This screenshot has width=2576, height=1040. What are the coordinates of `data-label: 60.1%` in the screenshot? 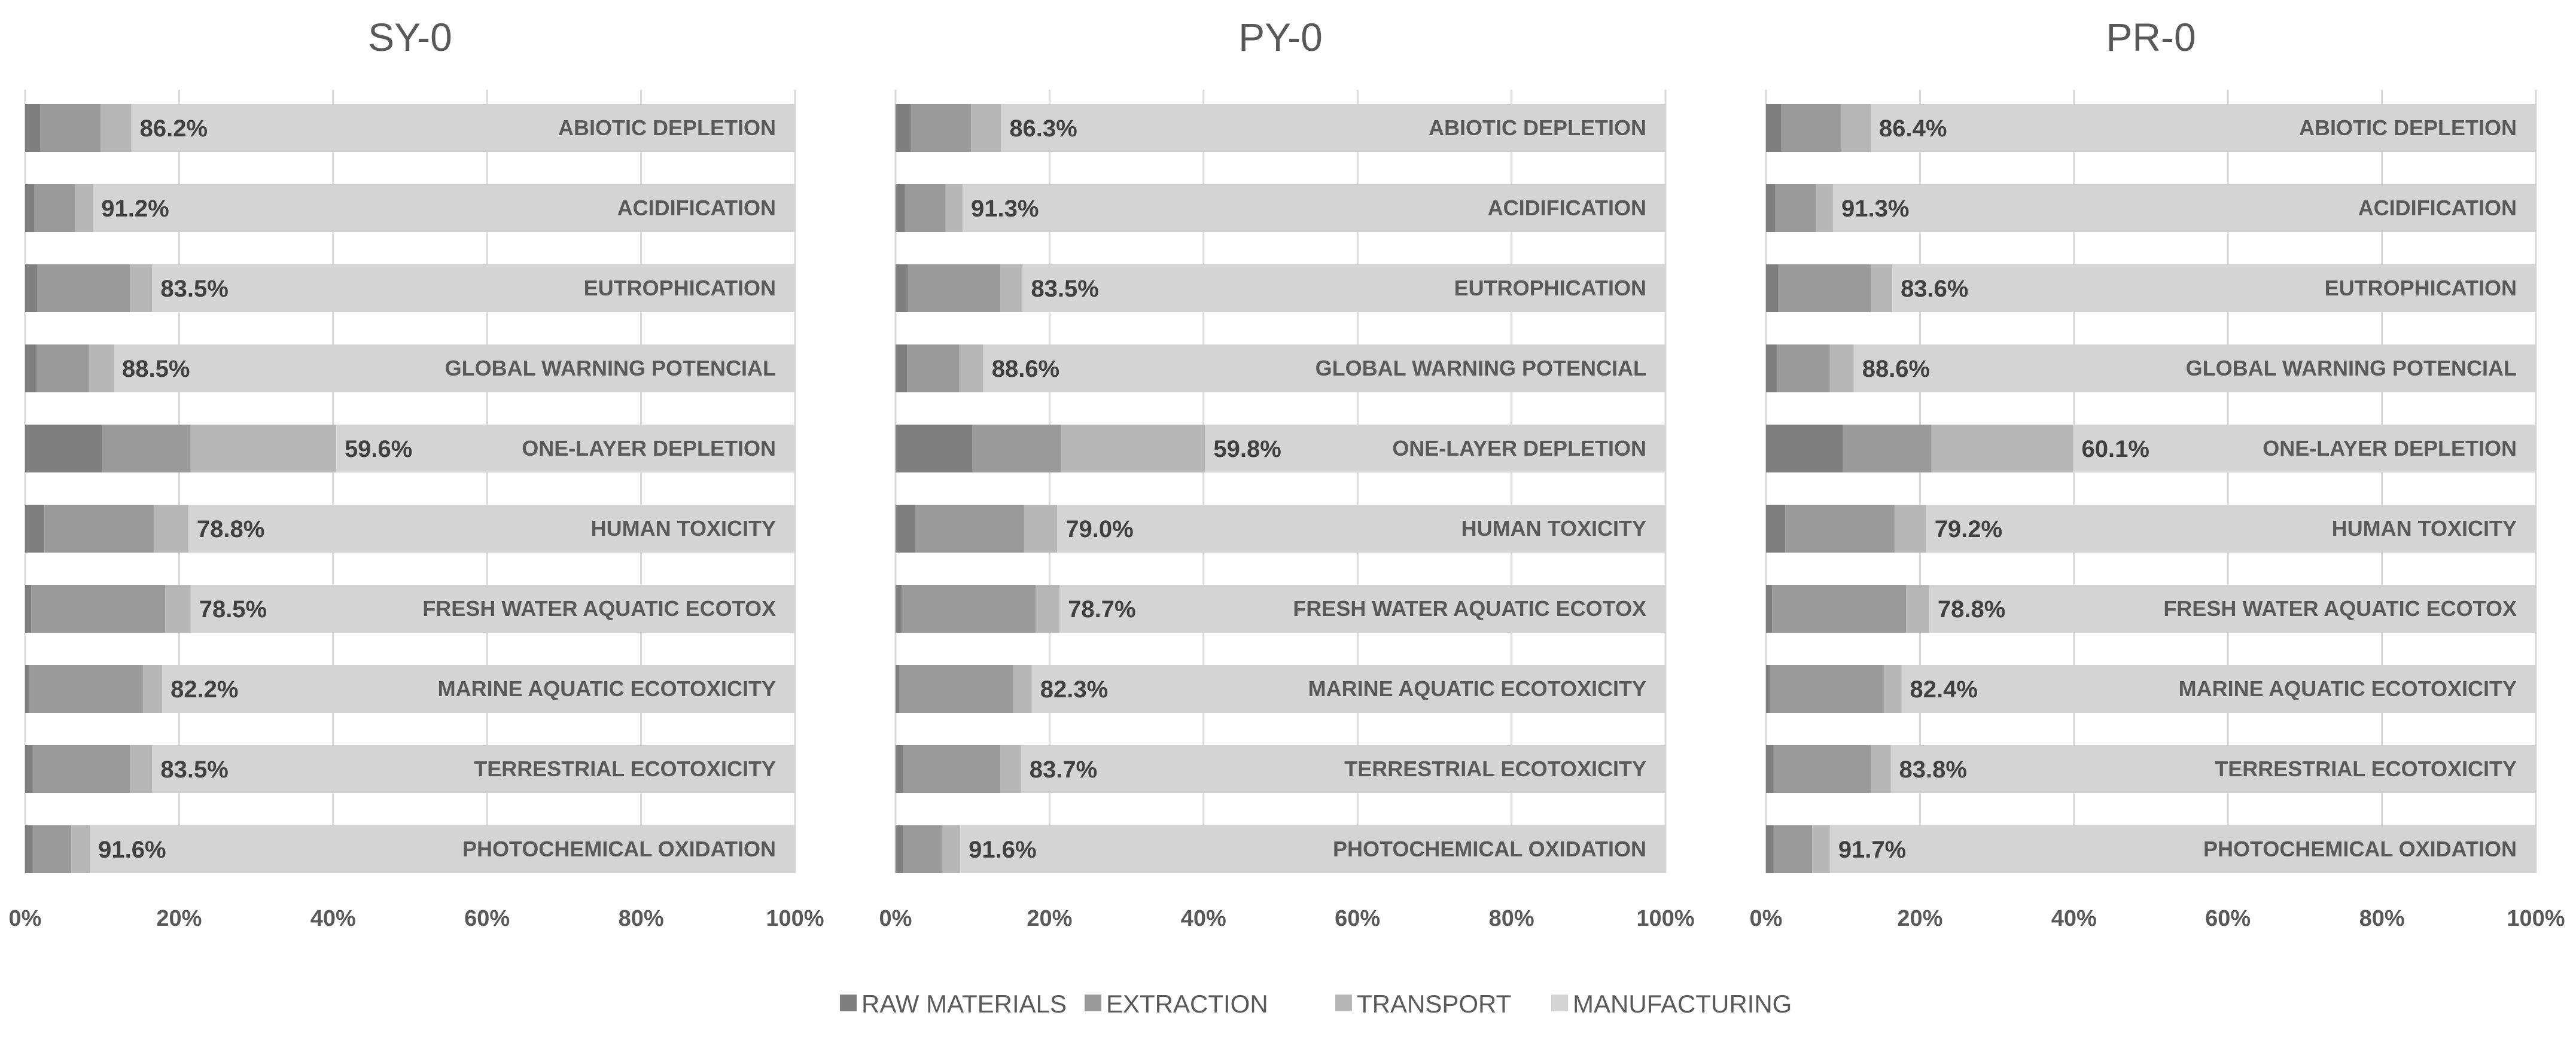 It's located at (2115, 449).